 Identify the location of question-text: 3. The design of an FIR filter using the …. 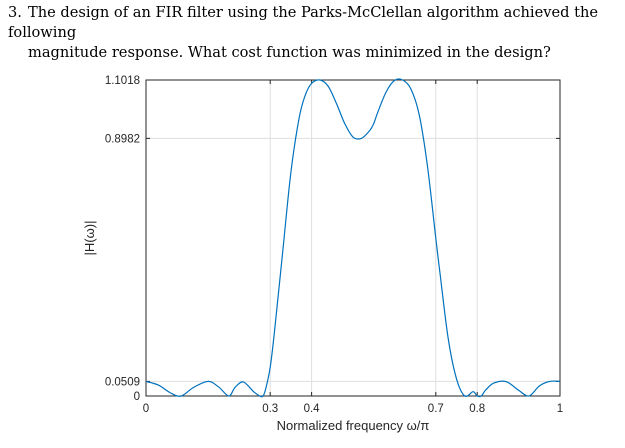
(314, 33).